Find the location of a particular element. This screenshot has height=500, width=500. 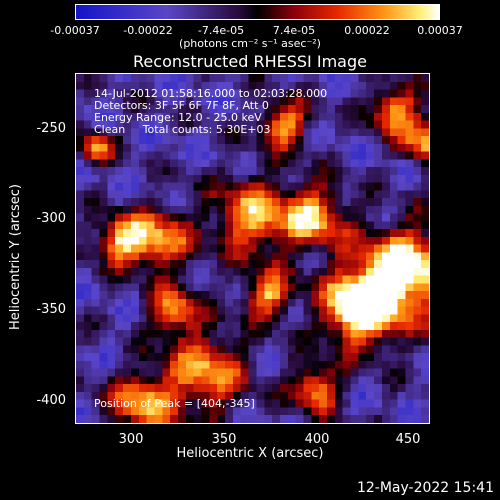

x-tick-label: 350 is located at coordinates (224, 439).